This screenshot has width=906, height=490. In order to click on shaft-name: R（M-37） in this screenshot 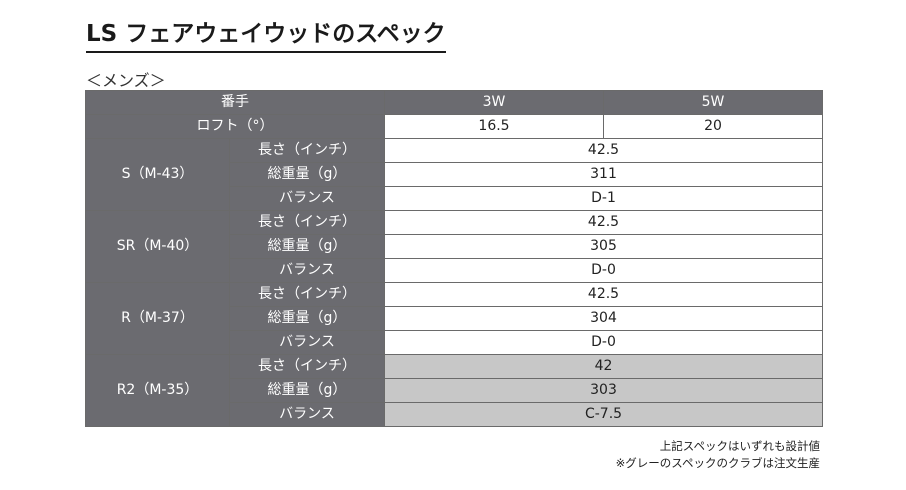, I will do `click(157, 318)`.